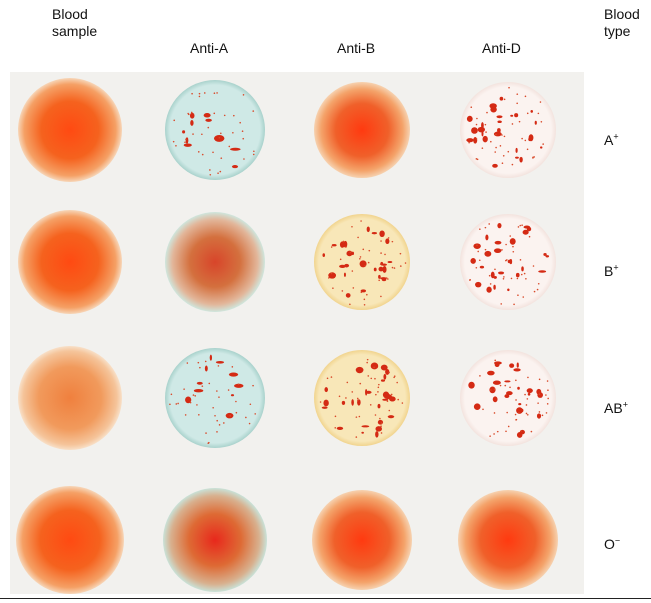 The height and width of the screenshot is (603, 651). I want to click on bottom-rule, so click(325, 598).